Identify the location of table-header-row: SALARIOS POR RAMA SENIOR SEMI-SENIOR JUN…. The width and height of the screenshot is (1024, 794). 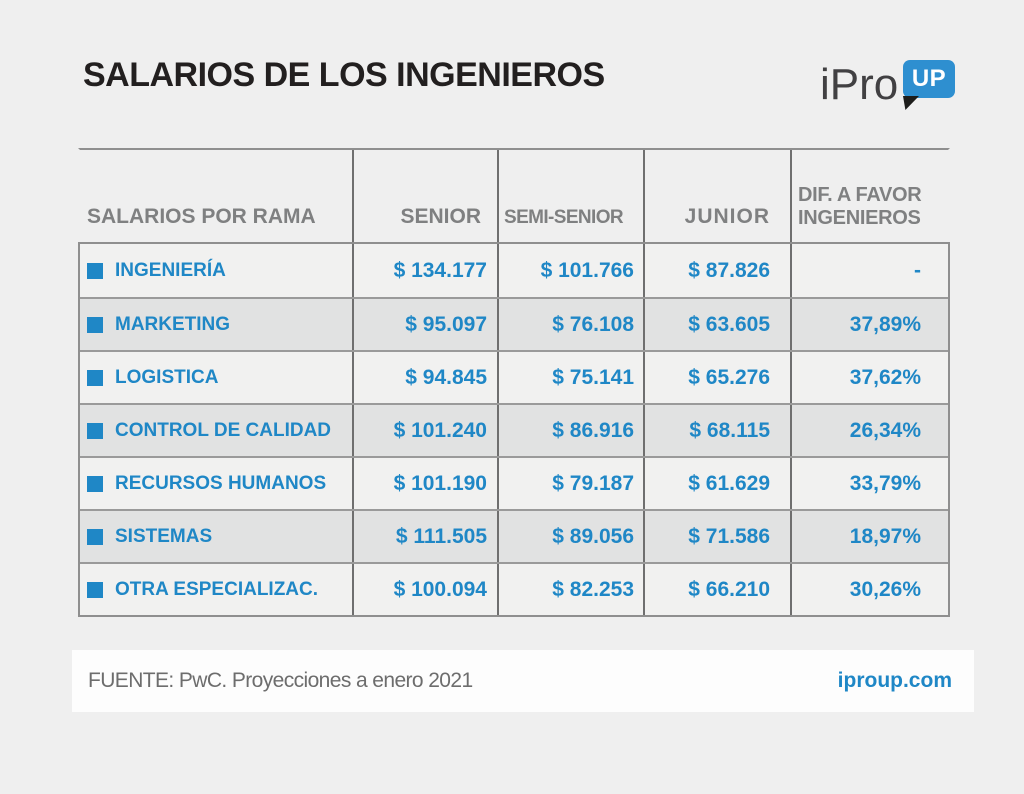
(514, 195).